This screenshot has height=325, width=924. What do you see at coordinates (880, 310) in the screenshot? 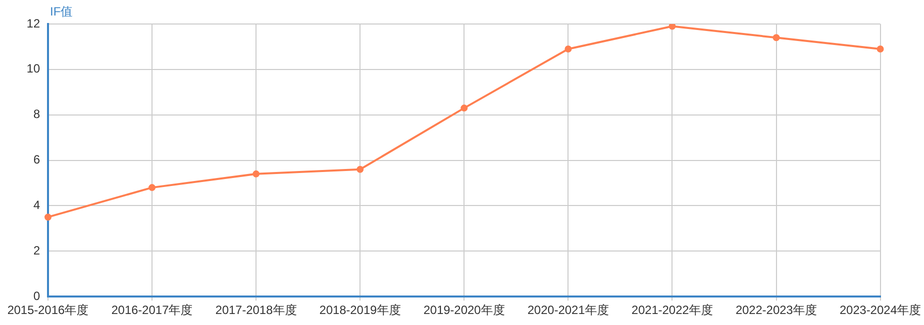
I see `x-tick-label: 2023-2024年度` at bounding box center [880, 310].